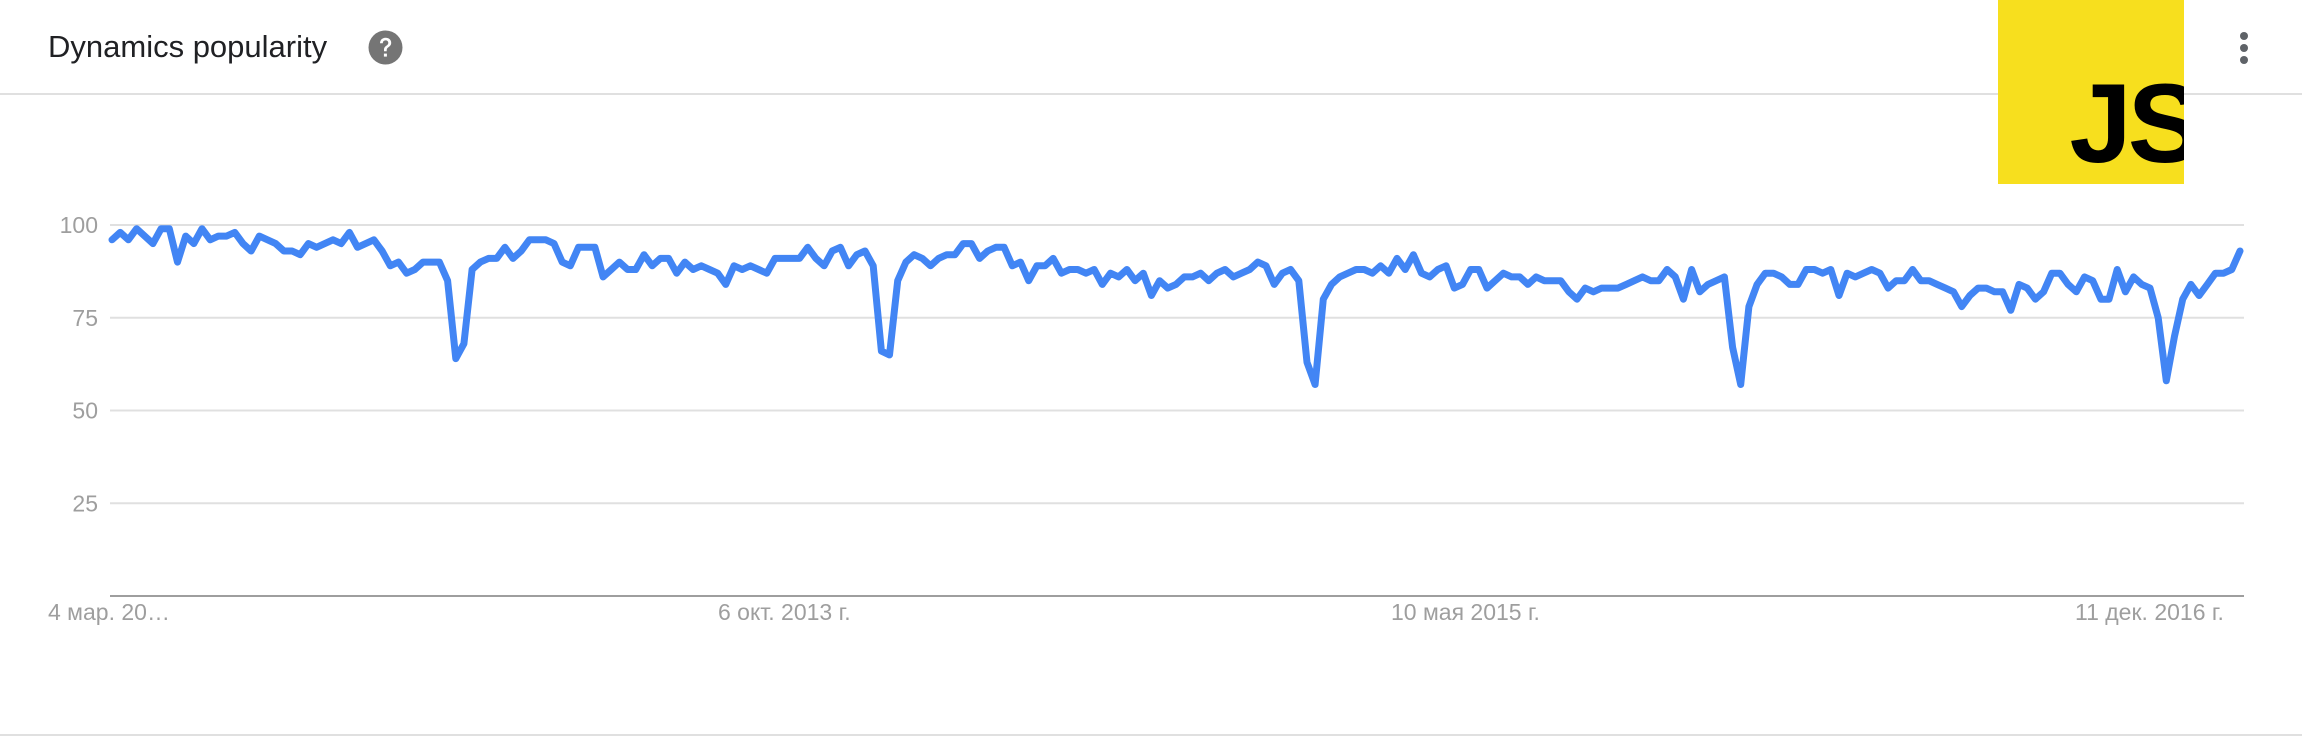 Image resolution: width=2302 pixels, height=738 pixels. I want to click on more-vert-icon, so click(2244, 48).